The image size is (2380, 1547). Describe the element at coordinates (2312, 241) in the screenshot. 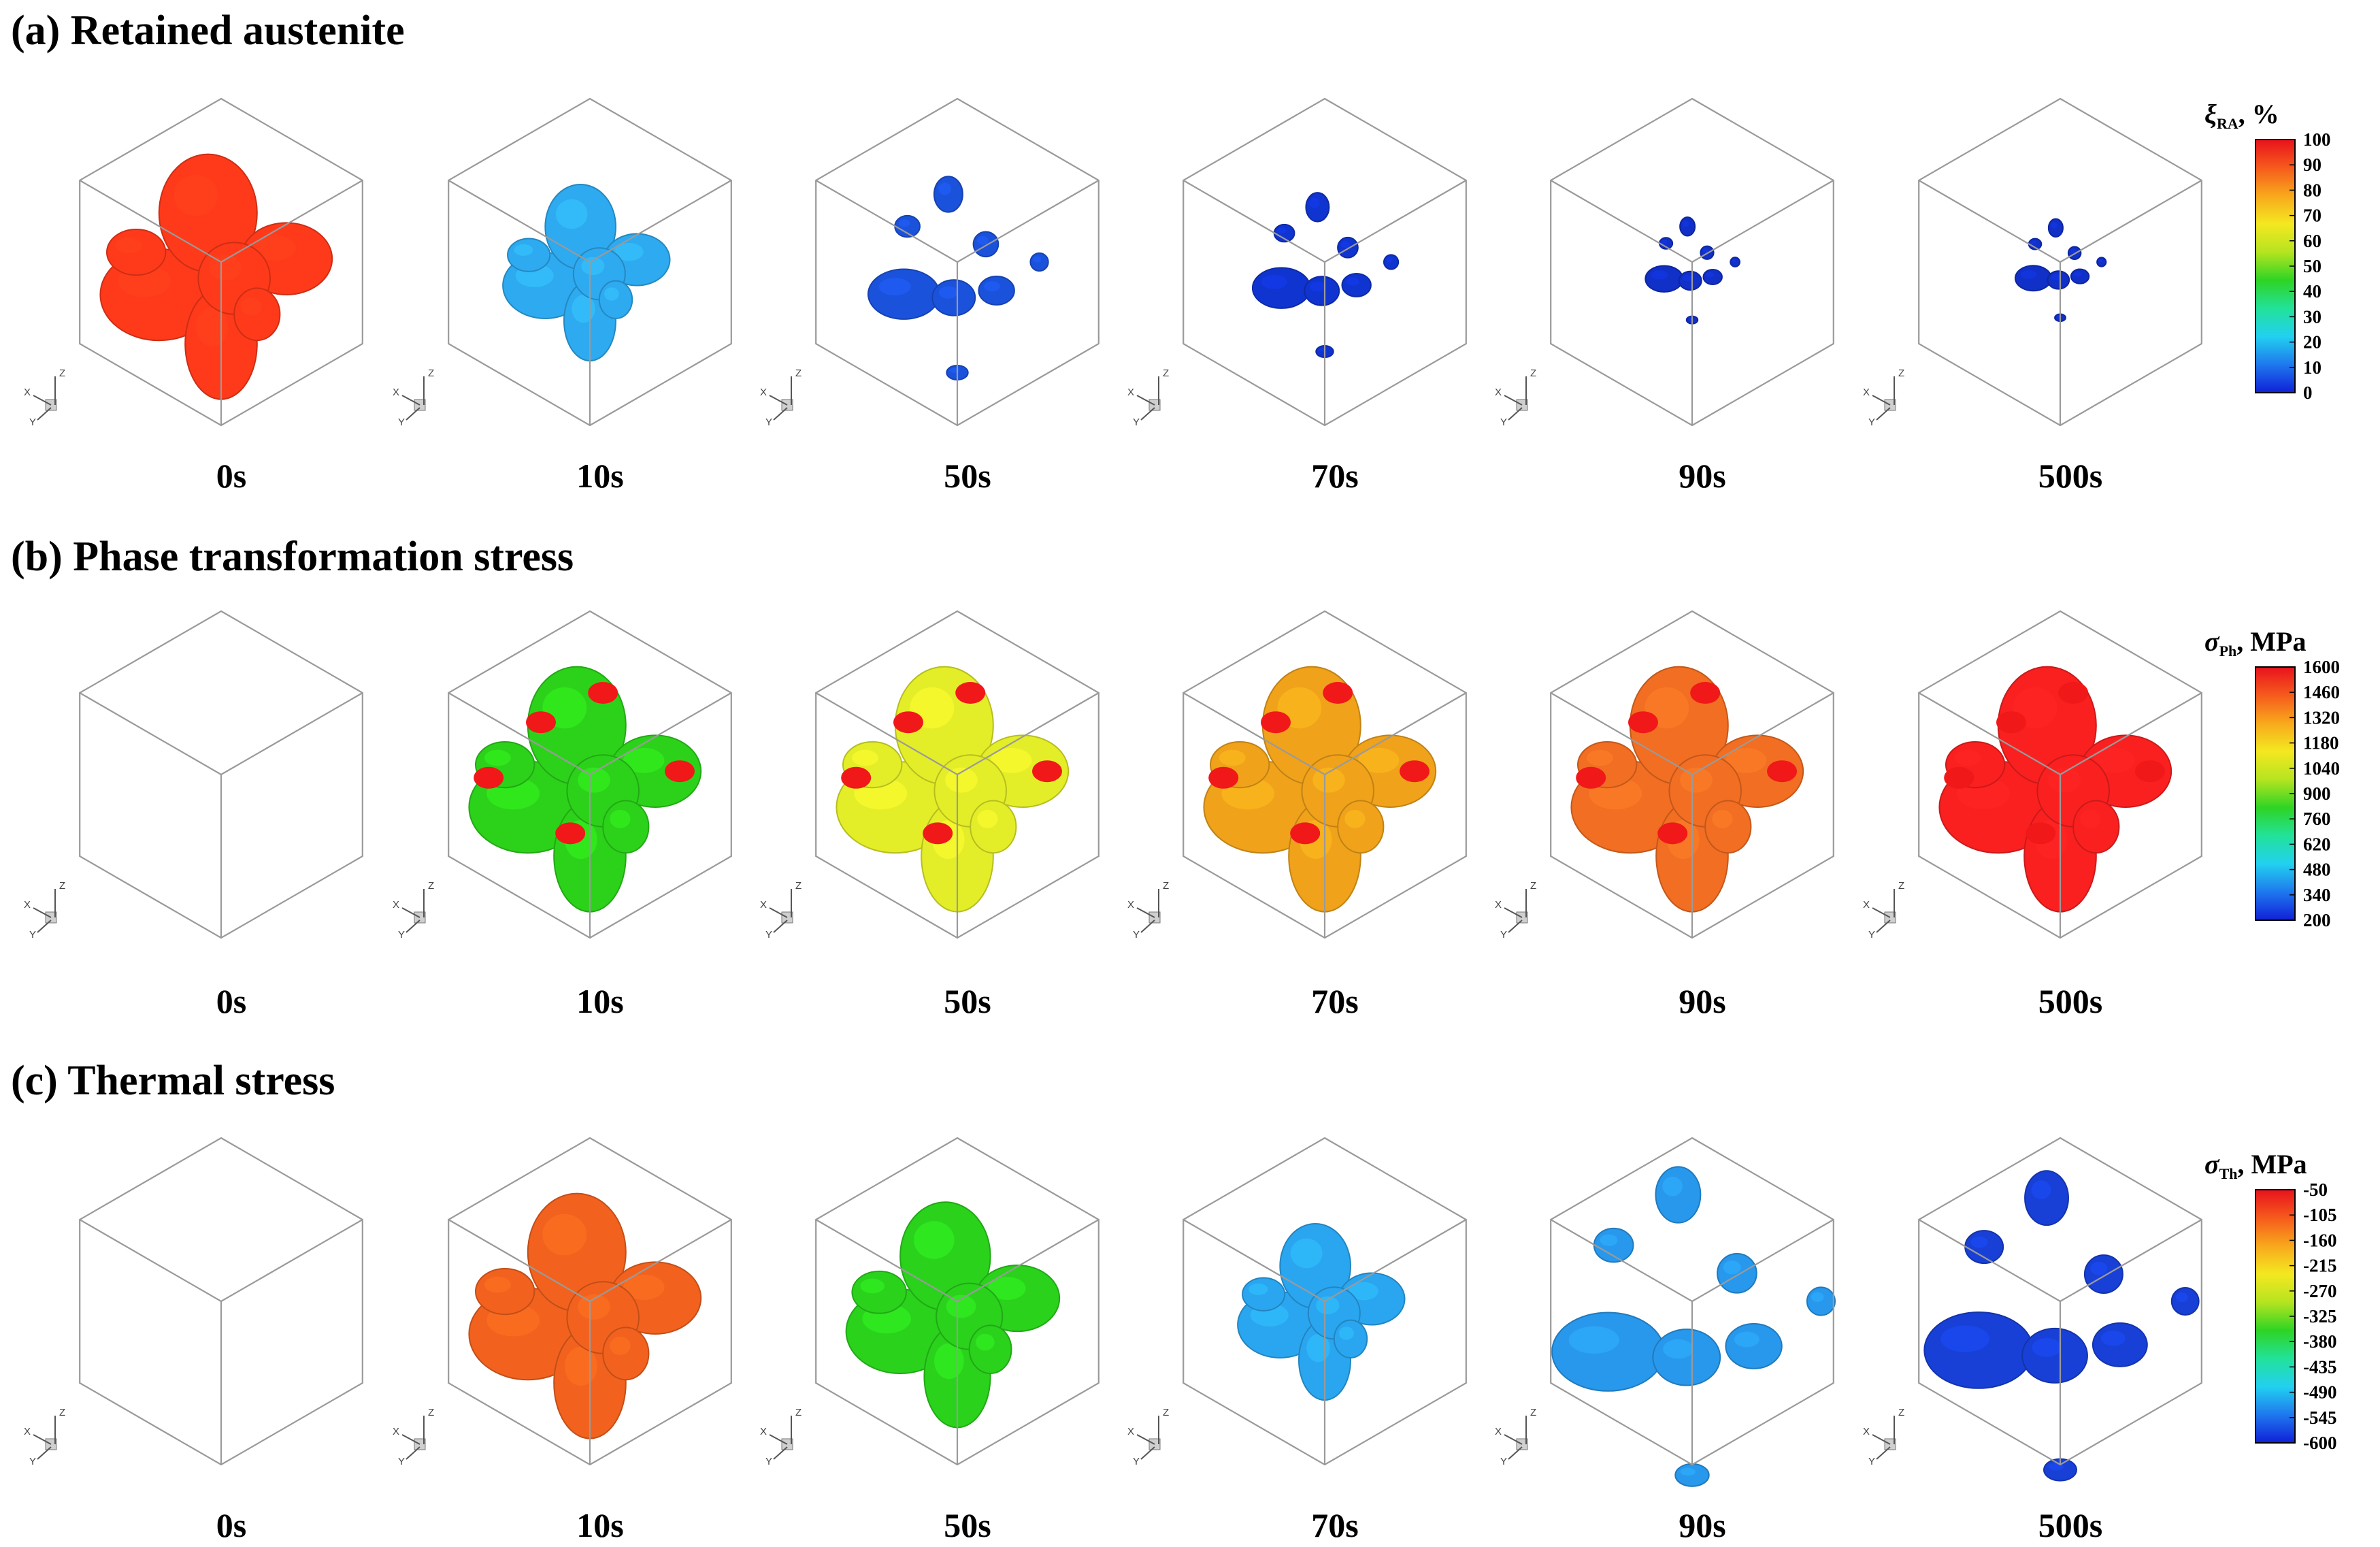

I see `colorbar-tick-label: 60` at that location.